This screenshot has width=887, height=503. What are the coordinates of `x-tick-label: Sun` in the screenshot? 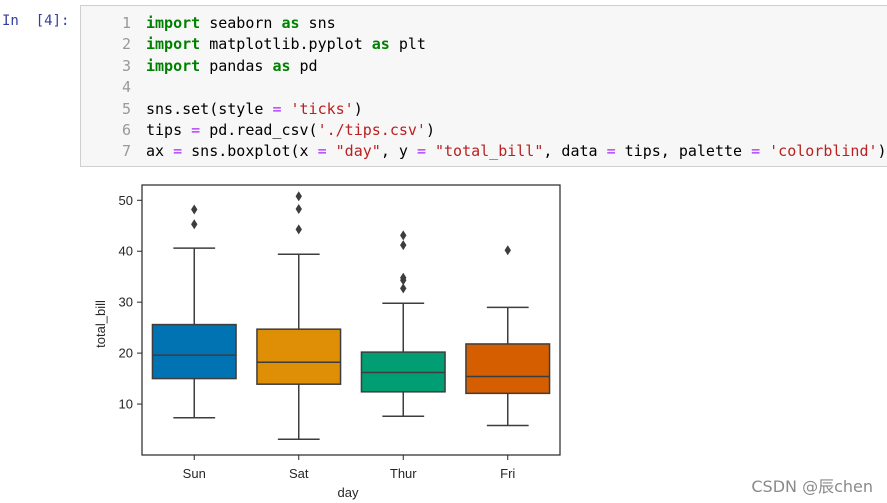 It's located at (194, 473).